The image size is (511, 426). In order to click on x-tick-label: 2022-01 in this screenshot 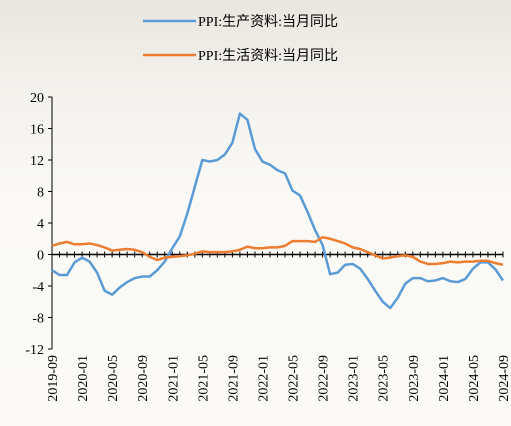, I will do `click(263, 378)`.